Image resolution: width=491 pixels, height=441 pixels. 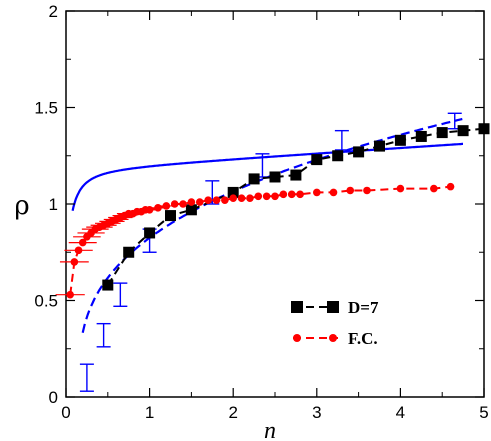 I want to click on y-tick-label: 0, so click(x=53, y=397).